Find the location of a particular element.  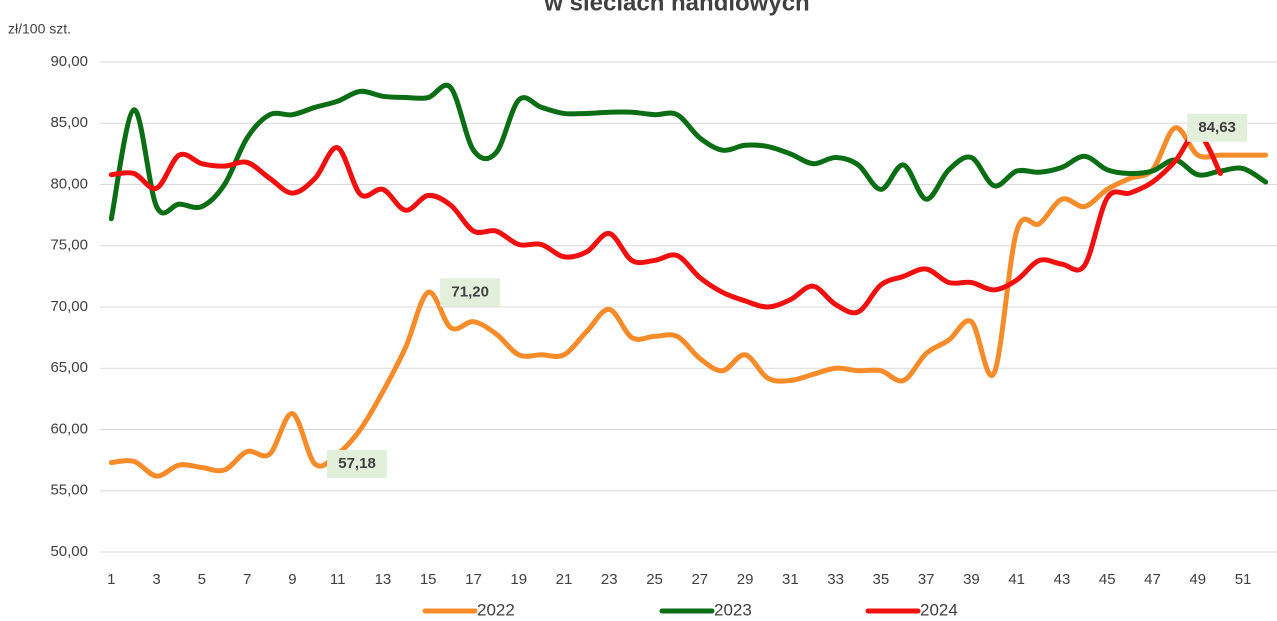

y-tick-label: 90,00 is located at coordinates (69, 61).